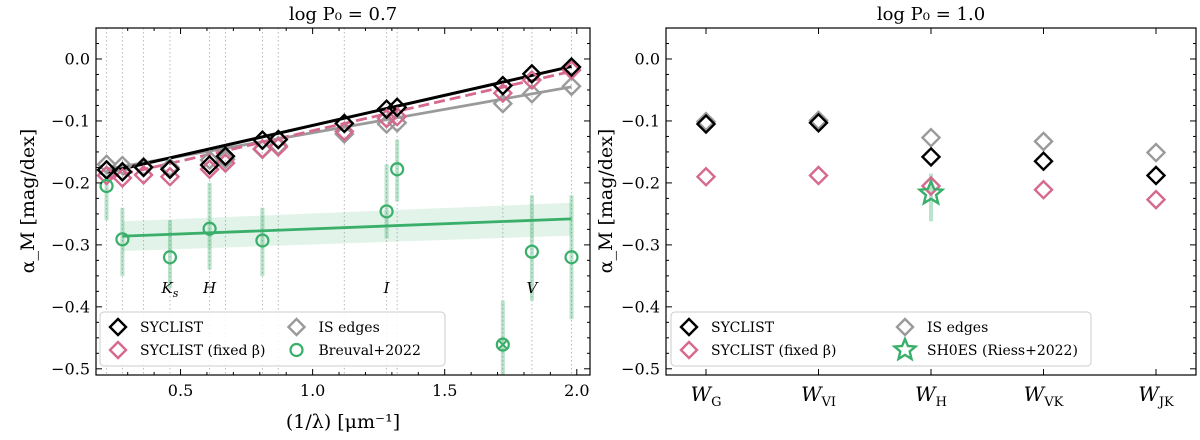 The image size is (1200, 440). What do you see at coordinates (343, 14) in the screenshot?
I see `left-title: log P₀ = 0.7` at bounding box center [343, 14].